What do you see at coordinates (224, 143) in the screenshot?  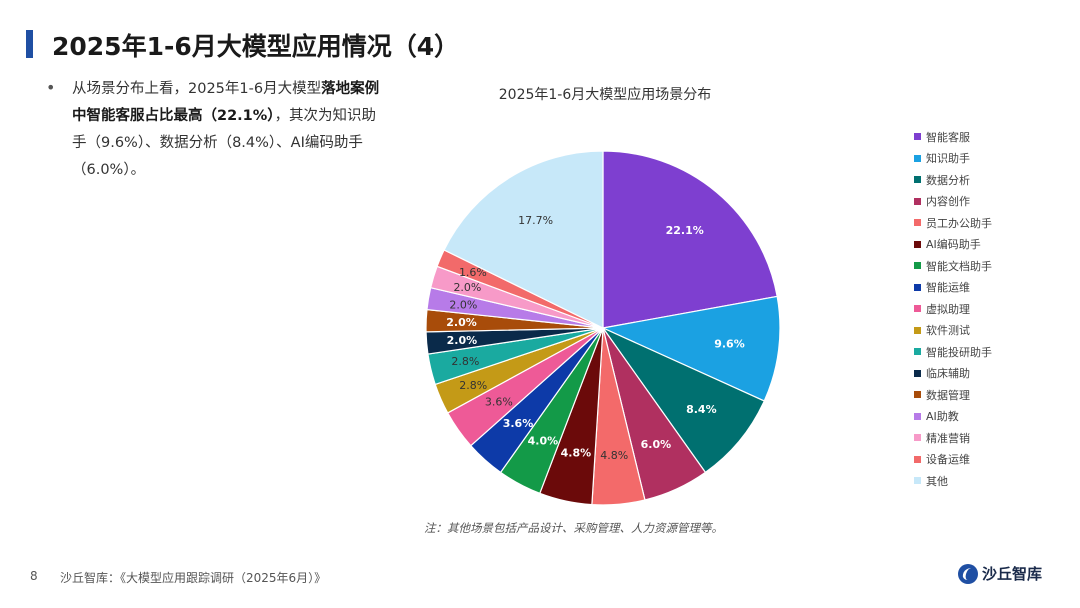 I see `summary-text-2: ，其次为知识助手（9.6%）、数据分析（8.4%）、AI编码助手（6.0%）。` at bounding box center [224, 143].